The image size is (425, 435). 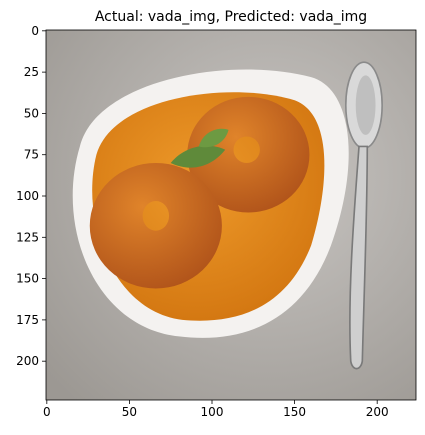 I want to click on y-tick-label: 175, so click(x=27, y=320).